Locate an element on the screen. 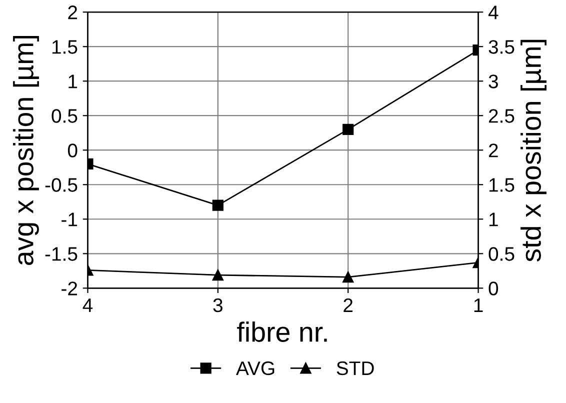 Image resolution: width=566 pixels, height=403 pixels. y-tick-label: -1.5 is located at coordinates (61, 254).